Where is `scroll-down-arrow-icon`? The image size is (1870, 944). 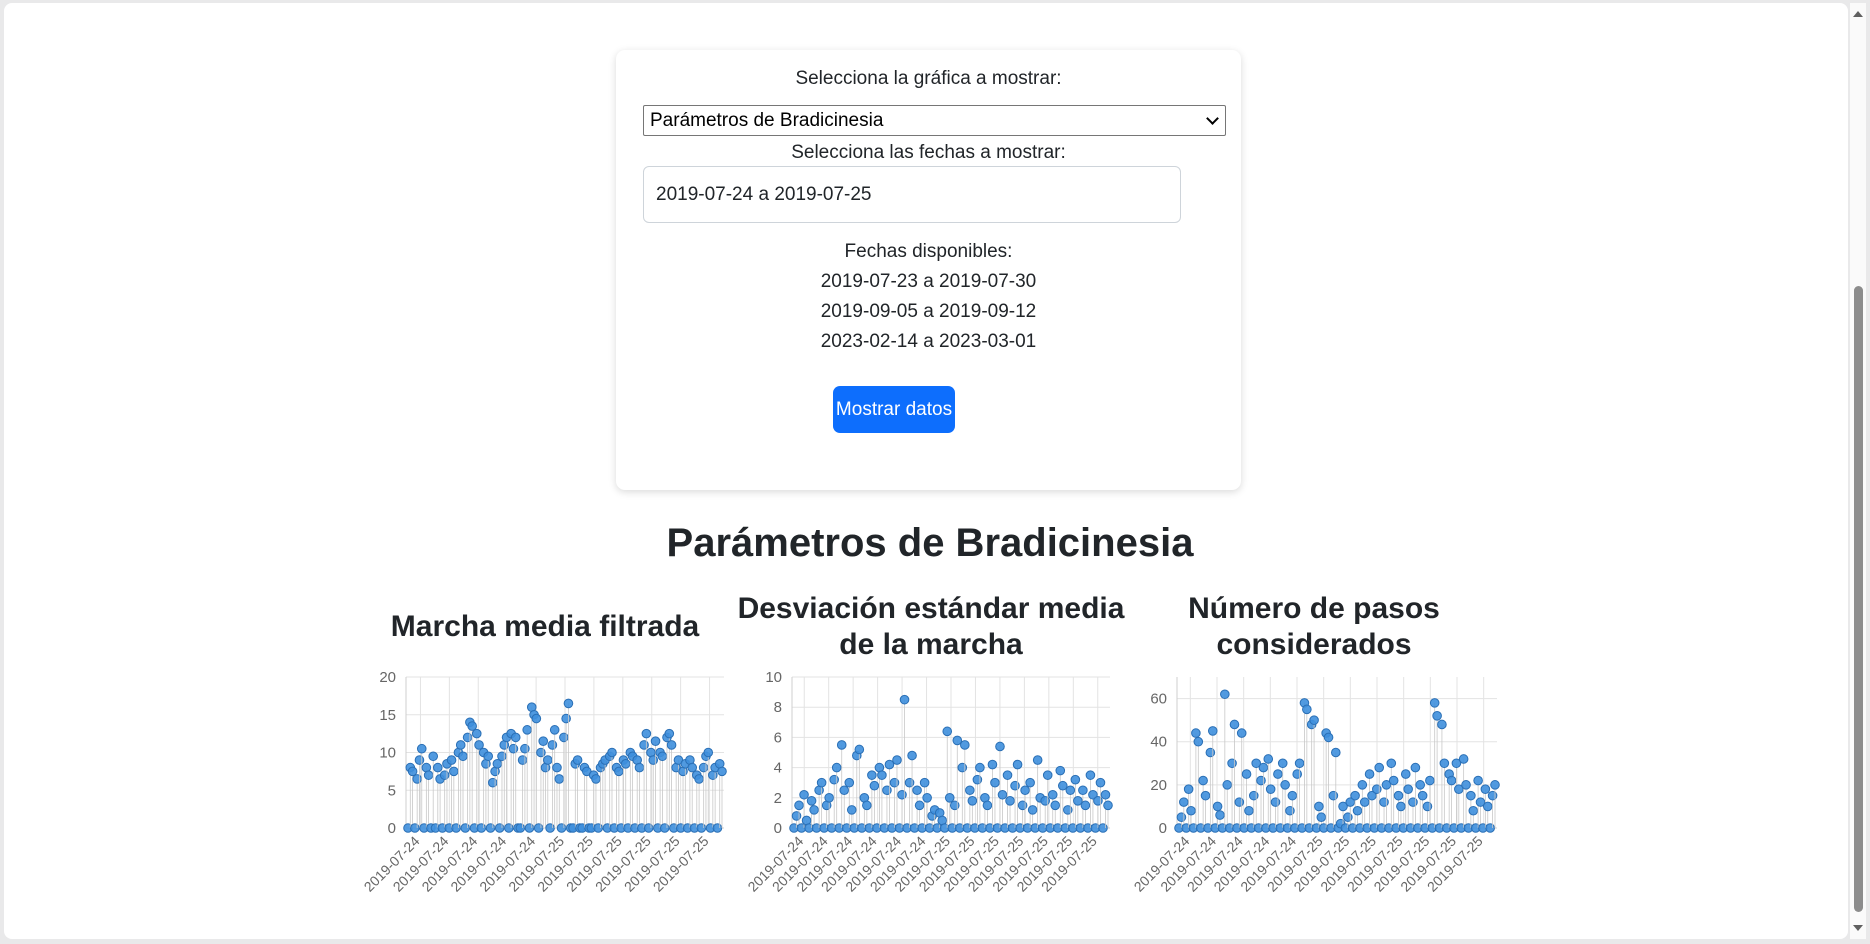 scroll-down-arrow-icon is located at coordinates (1858, 928).